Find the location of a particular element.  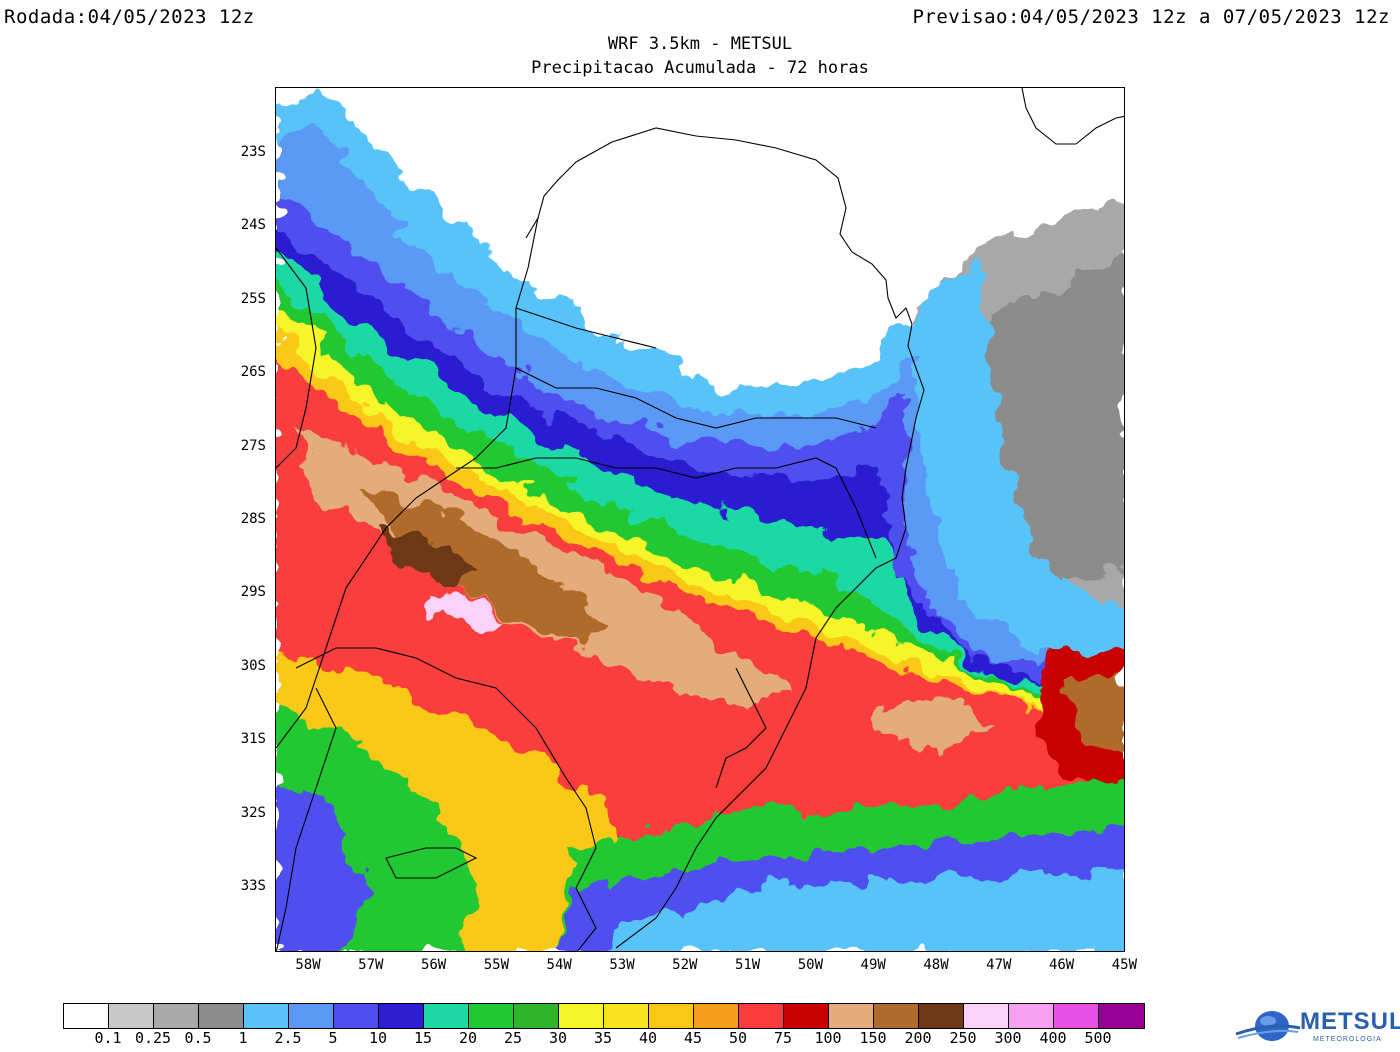

color-scale-legend is located at coordinates (604, 1016).